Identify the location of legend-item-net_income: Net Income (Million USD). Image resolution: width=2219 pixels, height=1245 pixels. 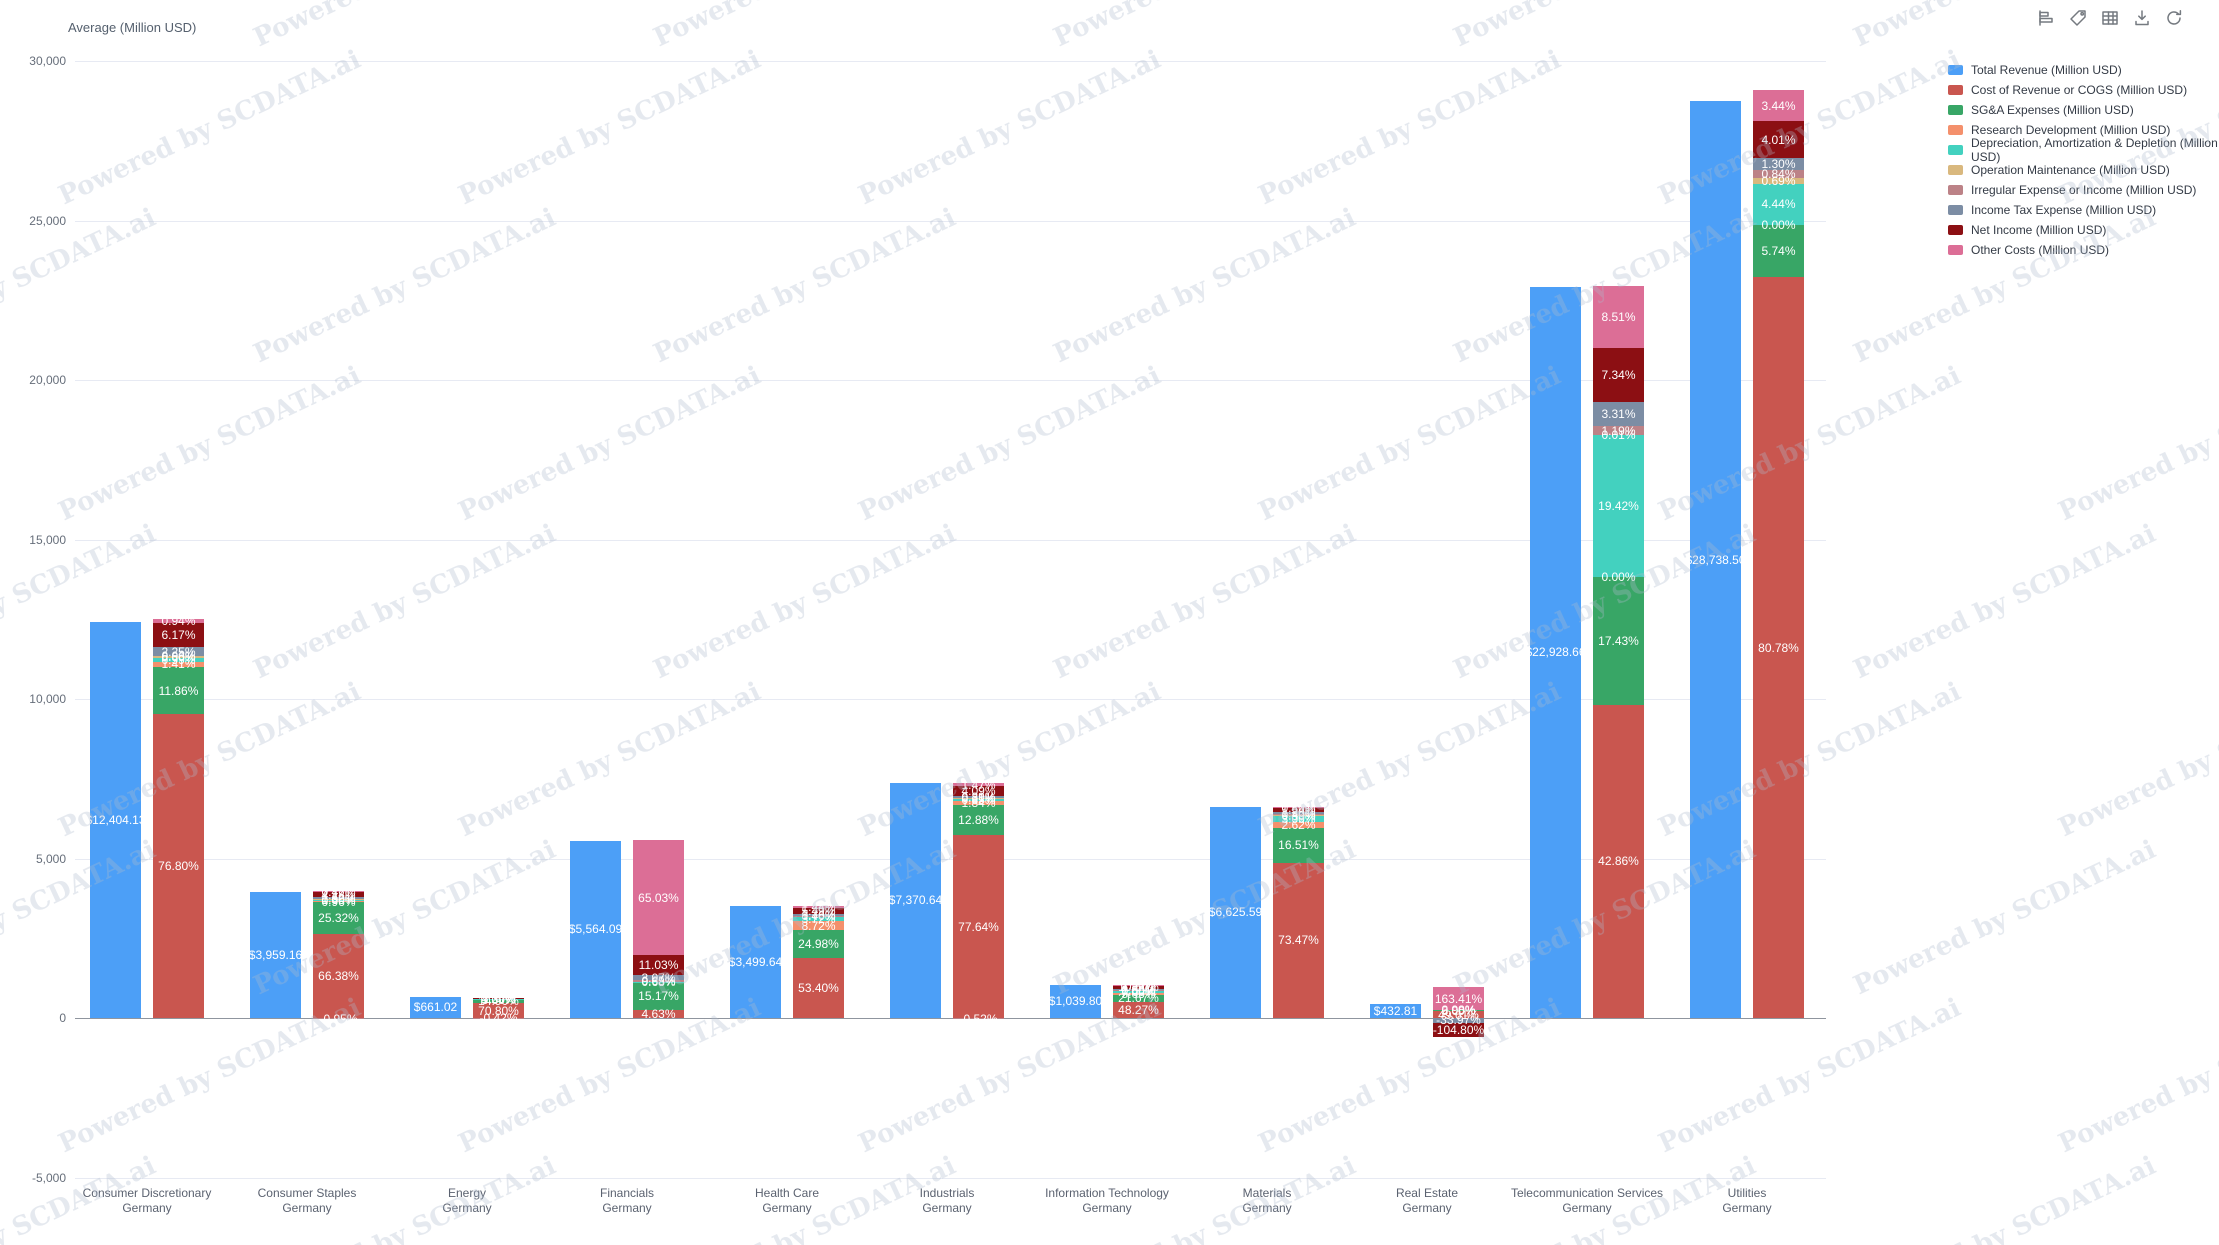
(2083, 230).